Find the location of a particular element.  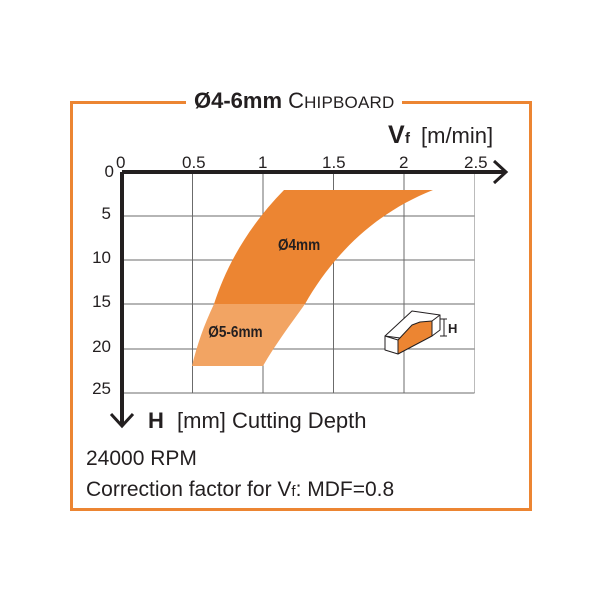

region-5-6mm is located at coordinates (248, 335).